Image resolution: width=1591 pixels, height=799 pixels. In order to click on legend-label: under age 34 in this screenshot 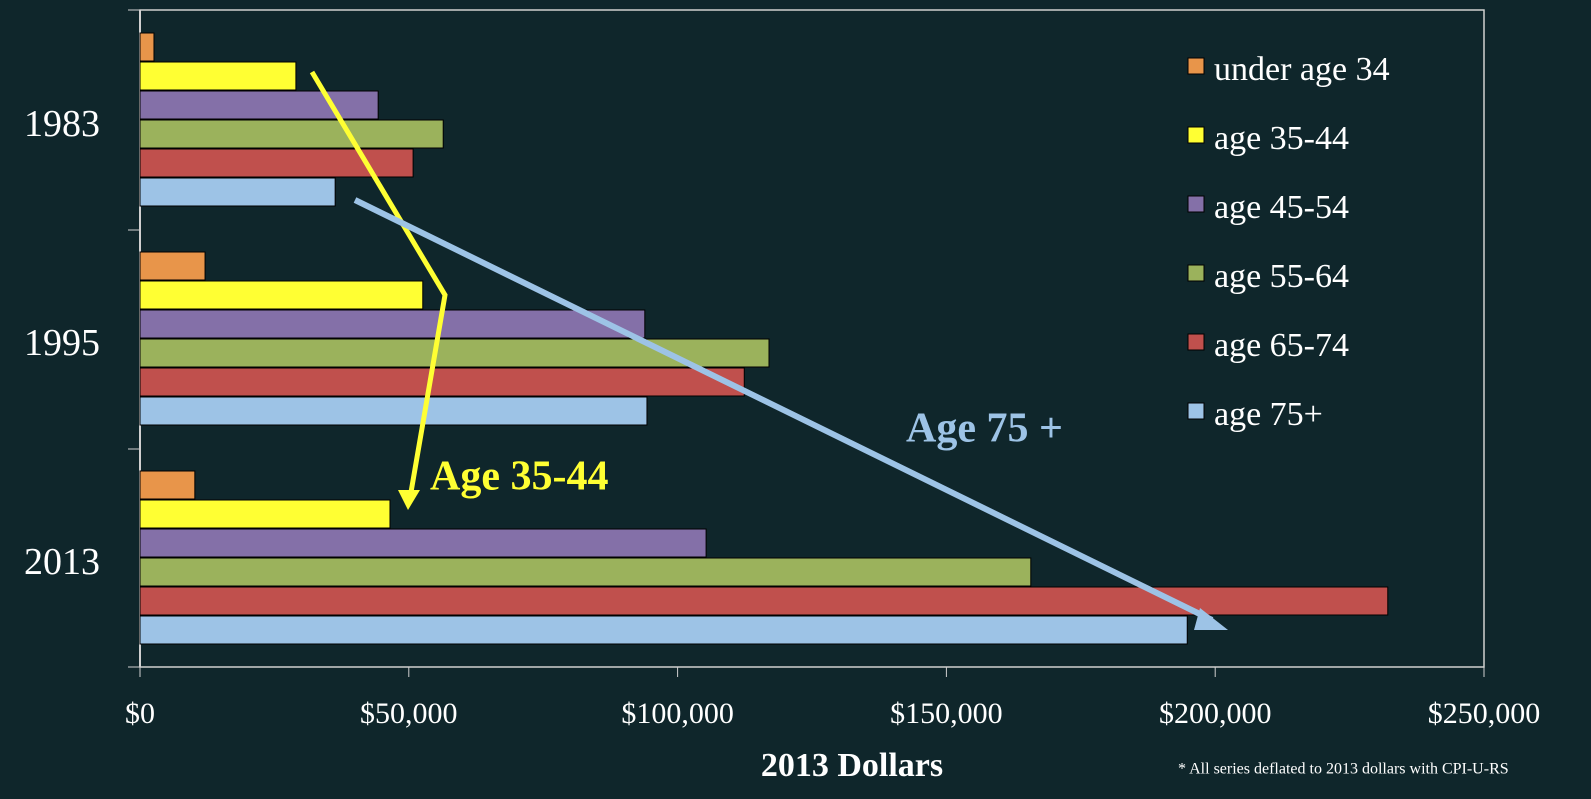, I will do `click(1302, 69)`.